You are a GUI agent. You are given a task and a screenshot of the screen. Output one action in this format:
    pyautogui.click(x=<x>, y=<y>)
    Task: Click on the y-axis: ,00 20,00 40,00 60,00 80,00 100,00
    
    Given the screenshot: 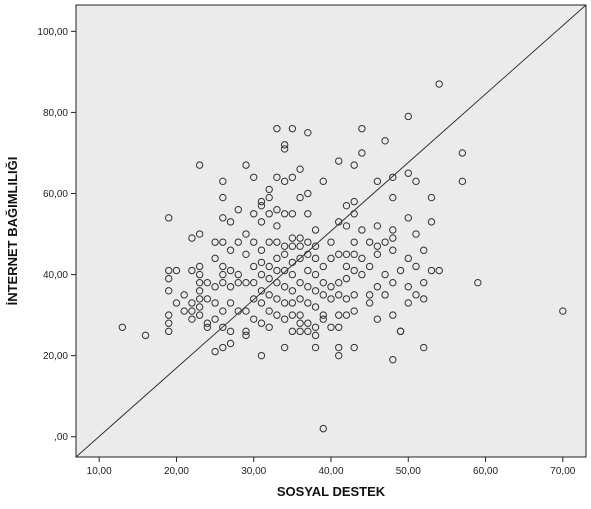 What is the action you would take?
    pyautogui.click(x=56, y=235)
    